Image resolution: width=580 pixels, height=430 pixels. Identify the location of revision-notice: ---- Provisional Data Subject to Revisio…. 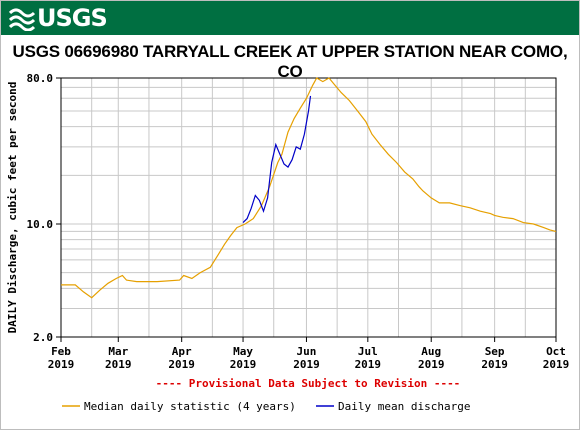
(308, 383).